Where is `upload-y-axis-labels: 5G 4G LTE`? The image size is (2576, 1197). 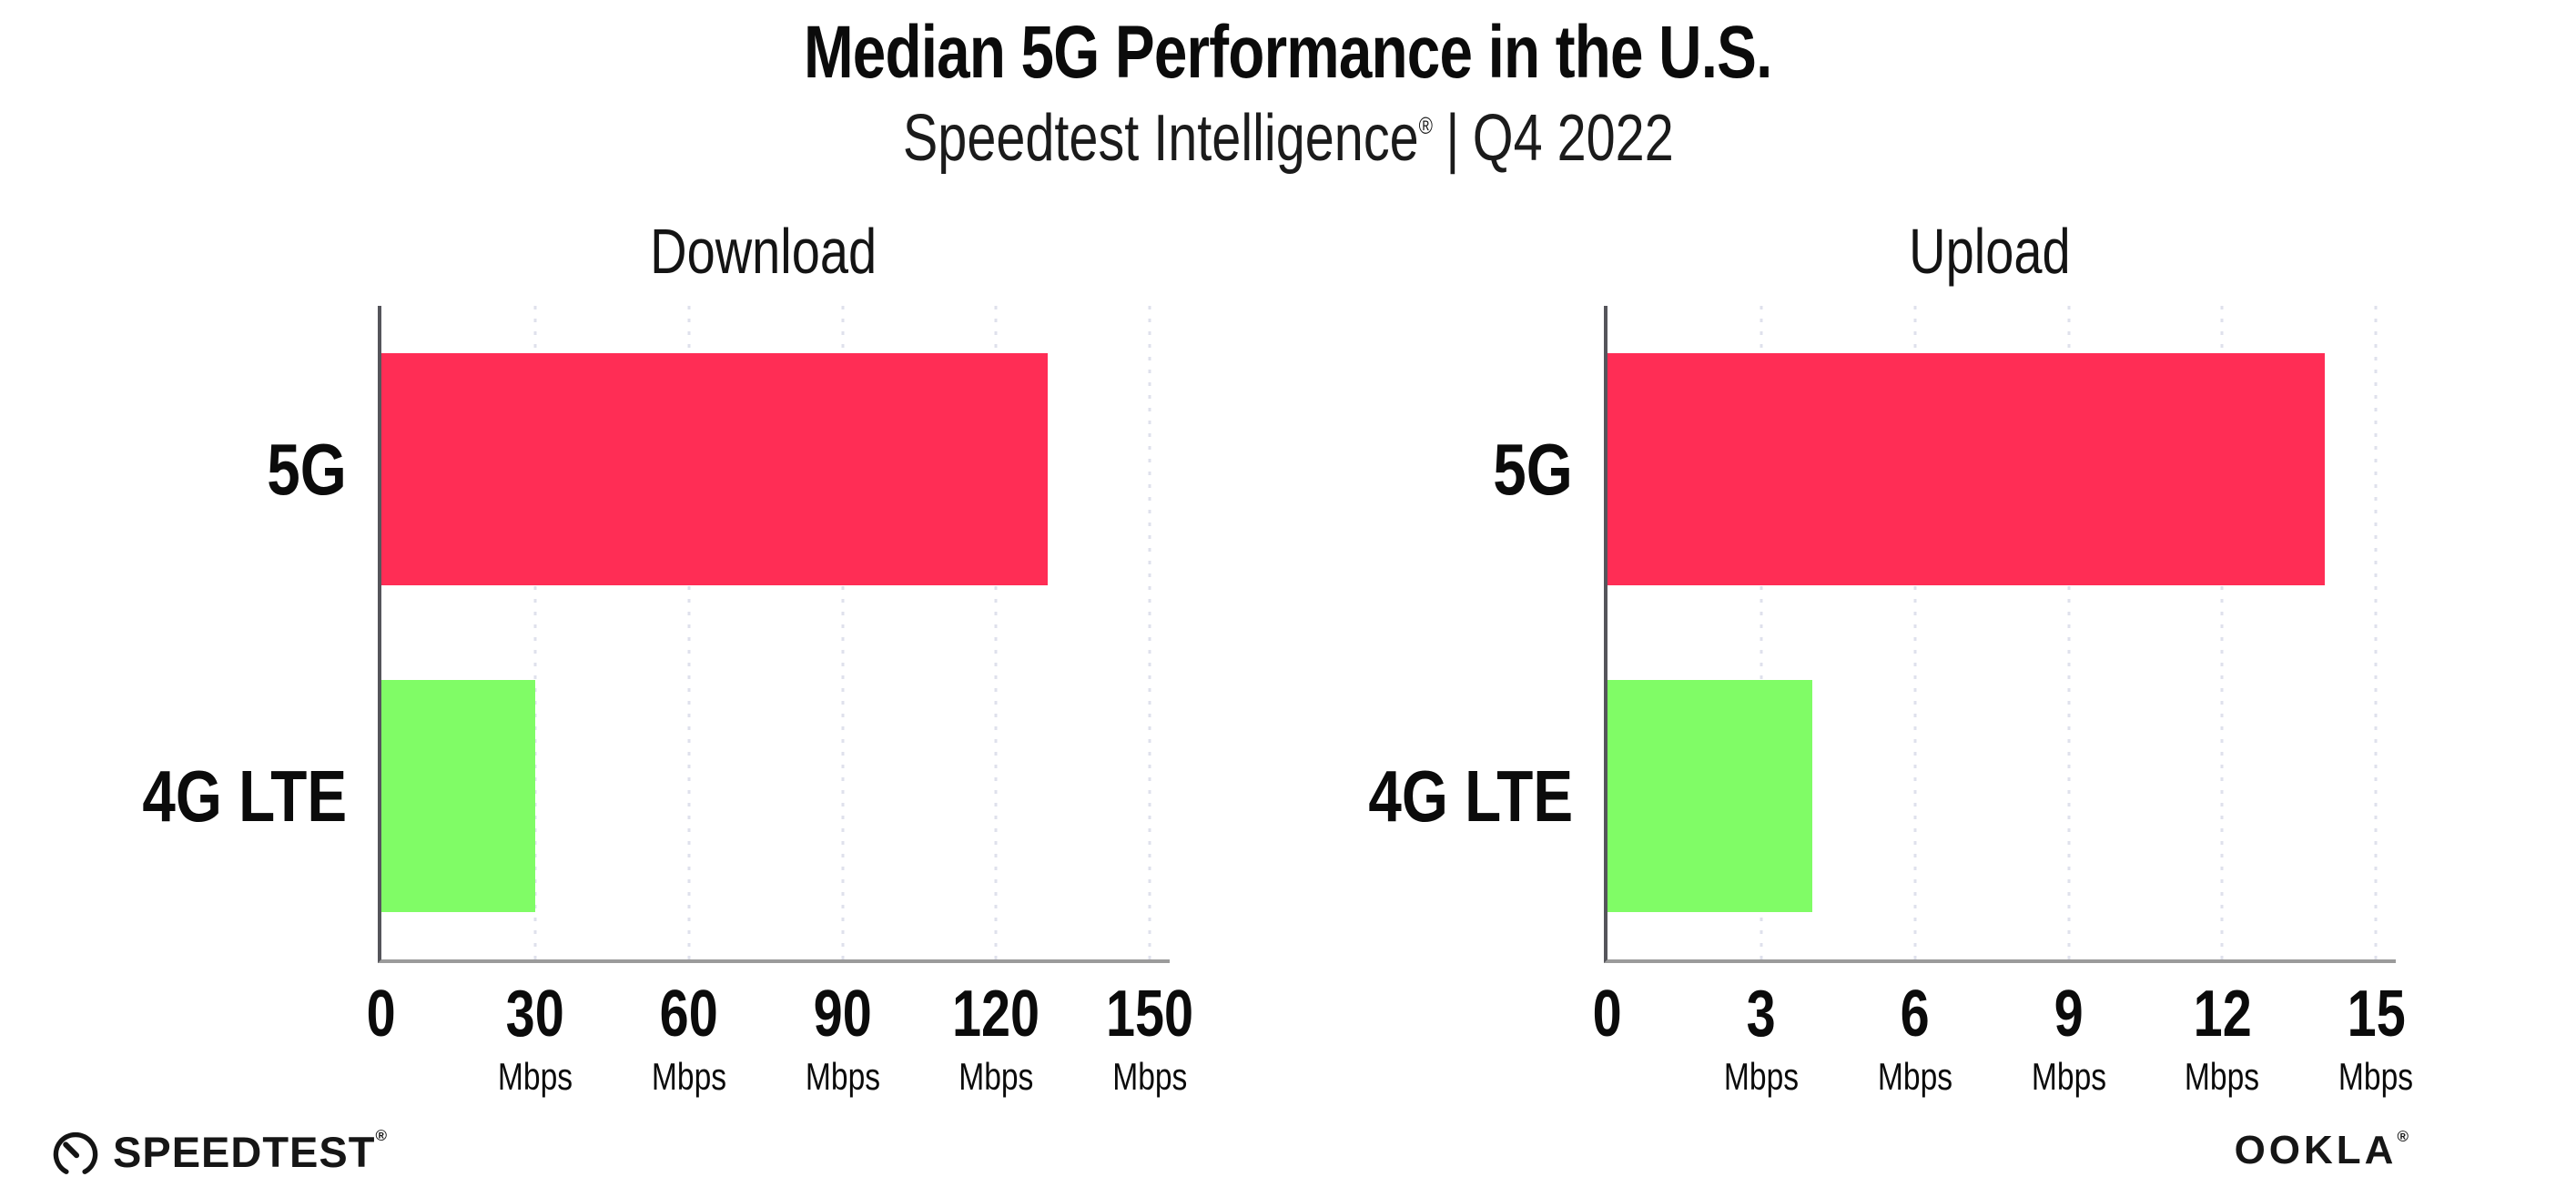 upload-y-axis-labels: 5G 4G LTE is located at coordinates (1458, 633).